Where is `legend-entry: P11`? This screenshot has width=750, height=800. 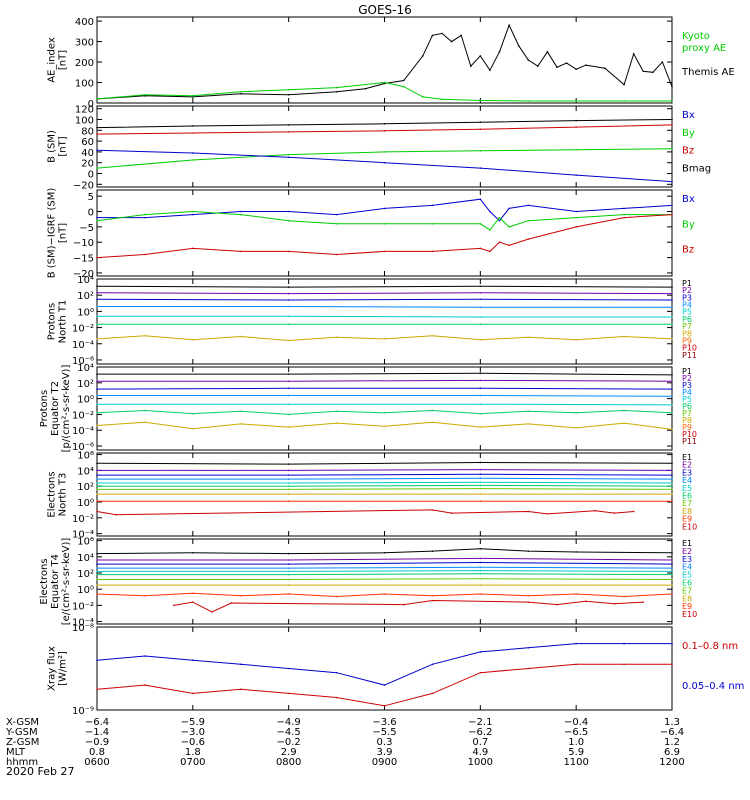
legend-entry: P11 is located at coordinates (689, 441).